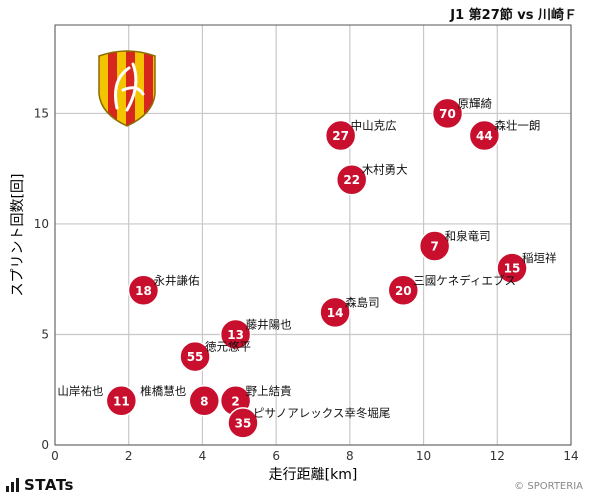  What do you see at coordinates (423, 456) in the screenshot?
I see `x-tick-label: 10` at bounding box center [423, 456].